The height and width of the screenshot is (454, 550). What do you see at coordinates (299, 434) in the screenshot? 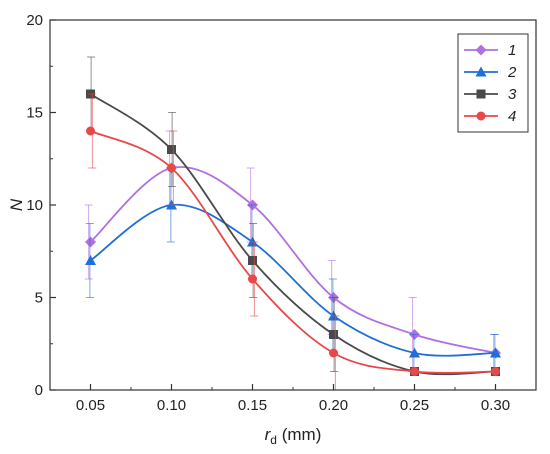
I see `x-axis-unit: (mm)` at bounding box center [299, 434].